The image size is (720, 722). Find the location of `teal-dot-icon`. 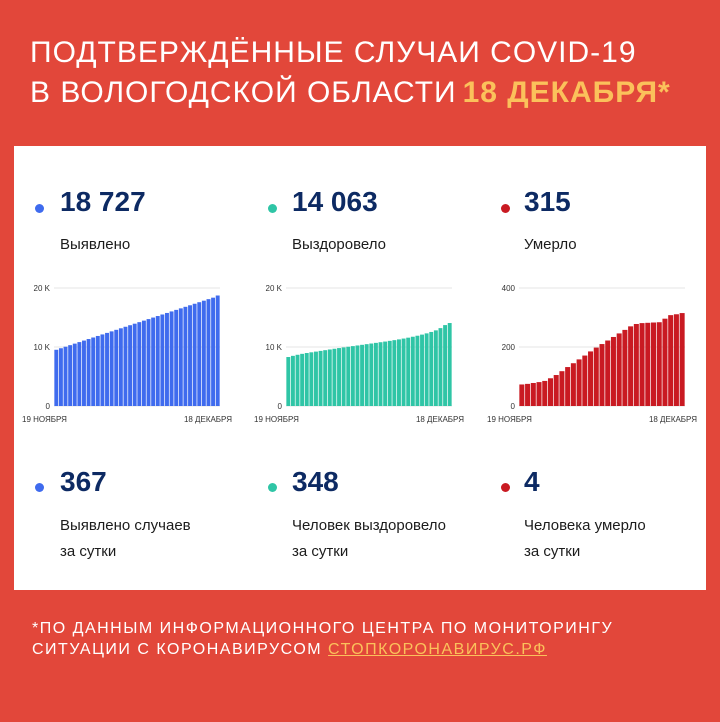

teal-dot-icon is located at coordinates (272, 487).